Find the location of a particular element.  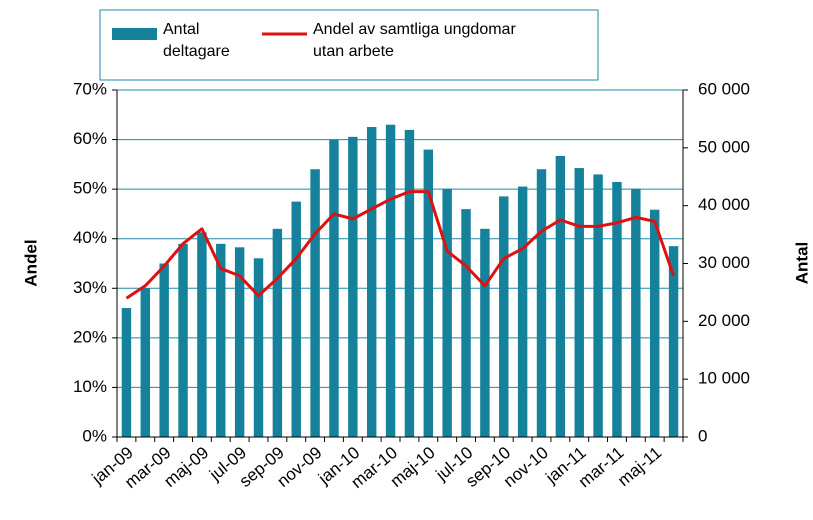

y2-tick-label: 60 000 is located at coordinates (724, 88).